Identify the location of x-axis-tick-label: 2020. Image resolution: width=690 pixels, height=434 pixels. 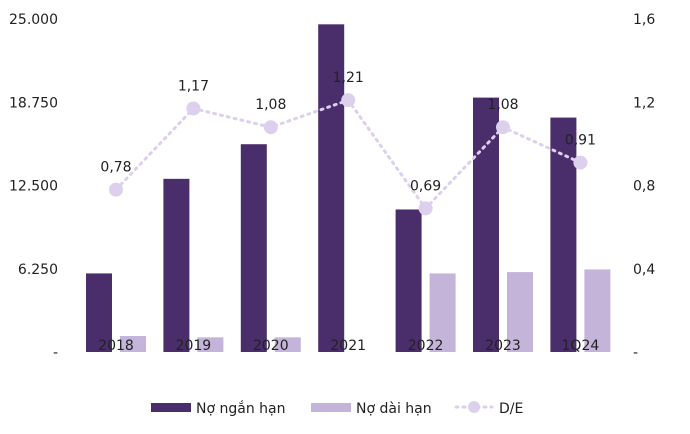
(271, 346).